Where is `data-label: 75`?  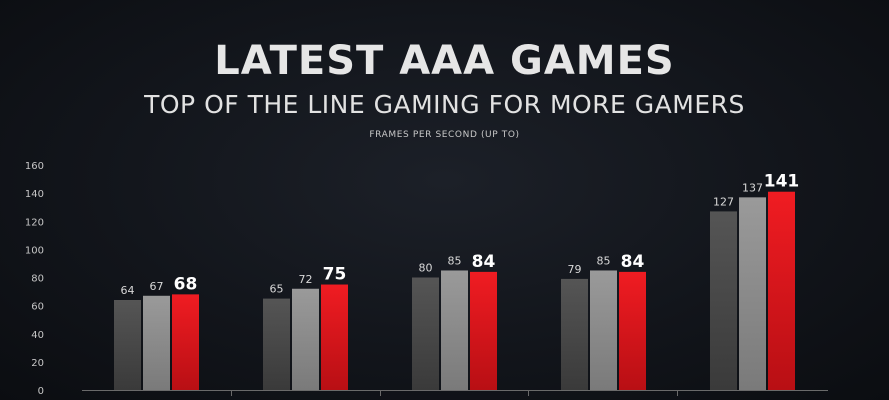
data-label: 75 is located at coordinates (335, 275).